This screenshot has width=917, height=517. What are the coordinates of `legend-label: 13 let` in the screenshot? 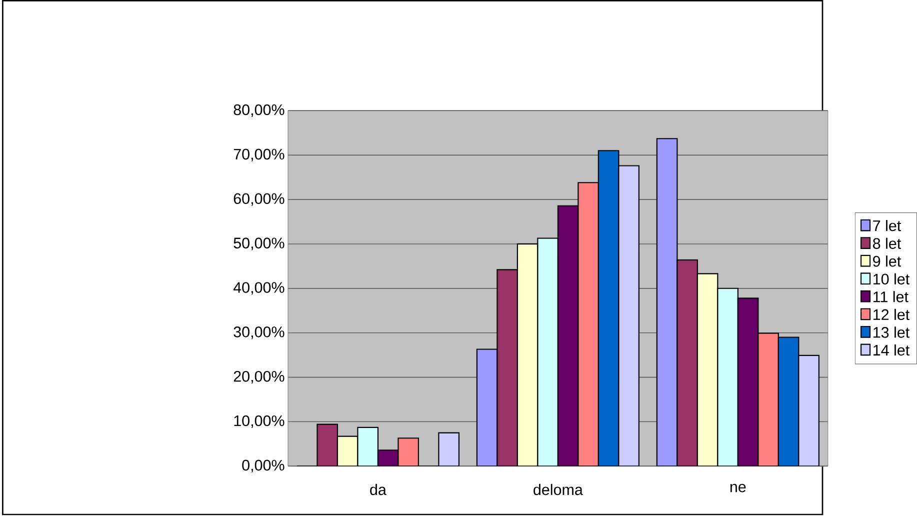 It's located at (892, 332).